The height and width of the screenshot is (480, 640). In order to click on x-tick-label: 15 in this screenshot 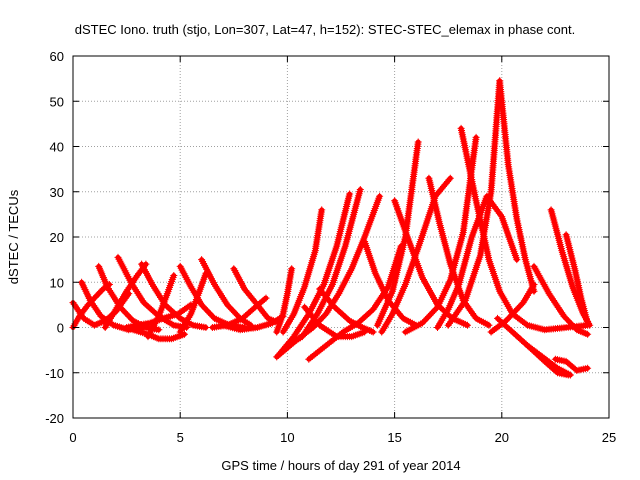, I will do `click(394, 437)`.